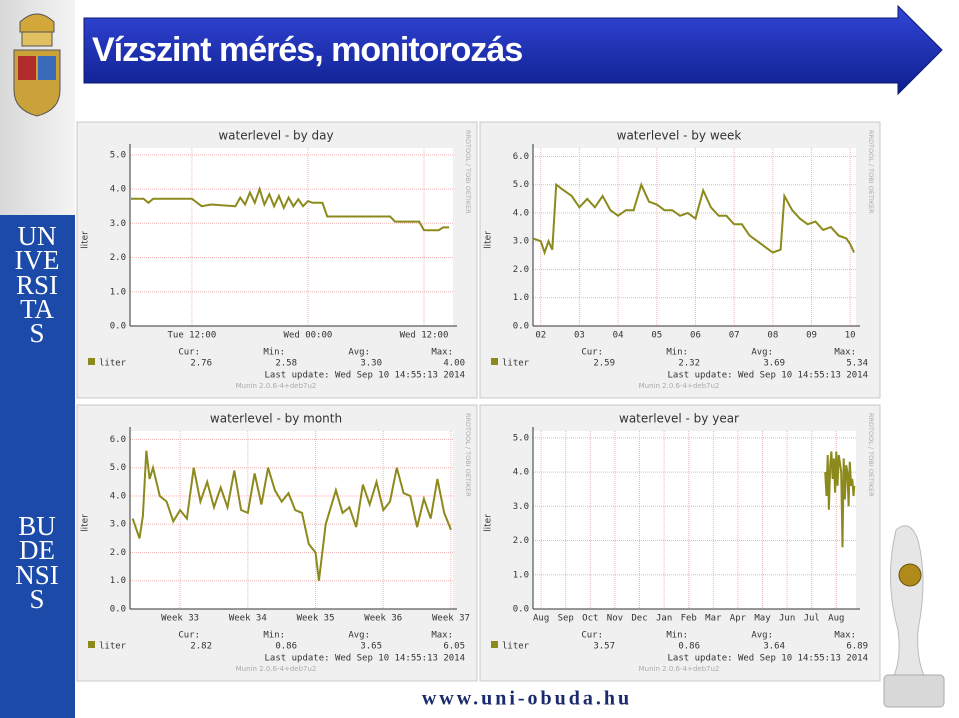 This screenshot has height=718, width=959. Describe the element at coordinates (201, 647) in the screenshot. I see `stat-value: 2.82` at that location.